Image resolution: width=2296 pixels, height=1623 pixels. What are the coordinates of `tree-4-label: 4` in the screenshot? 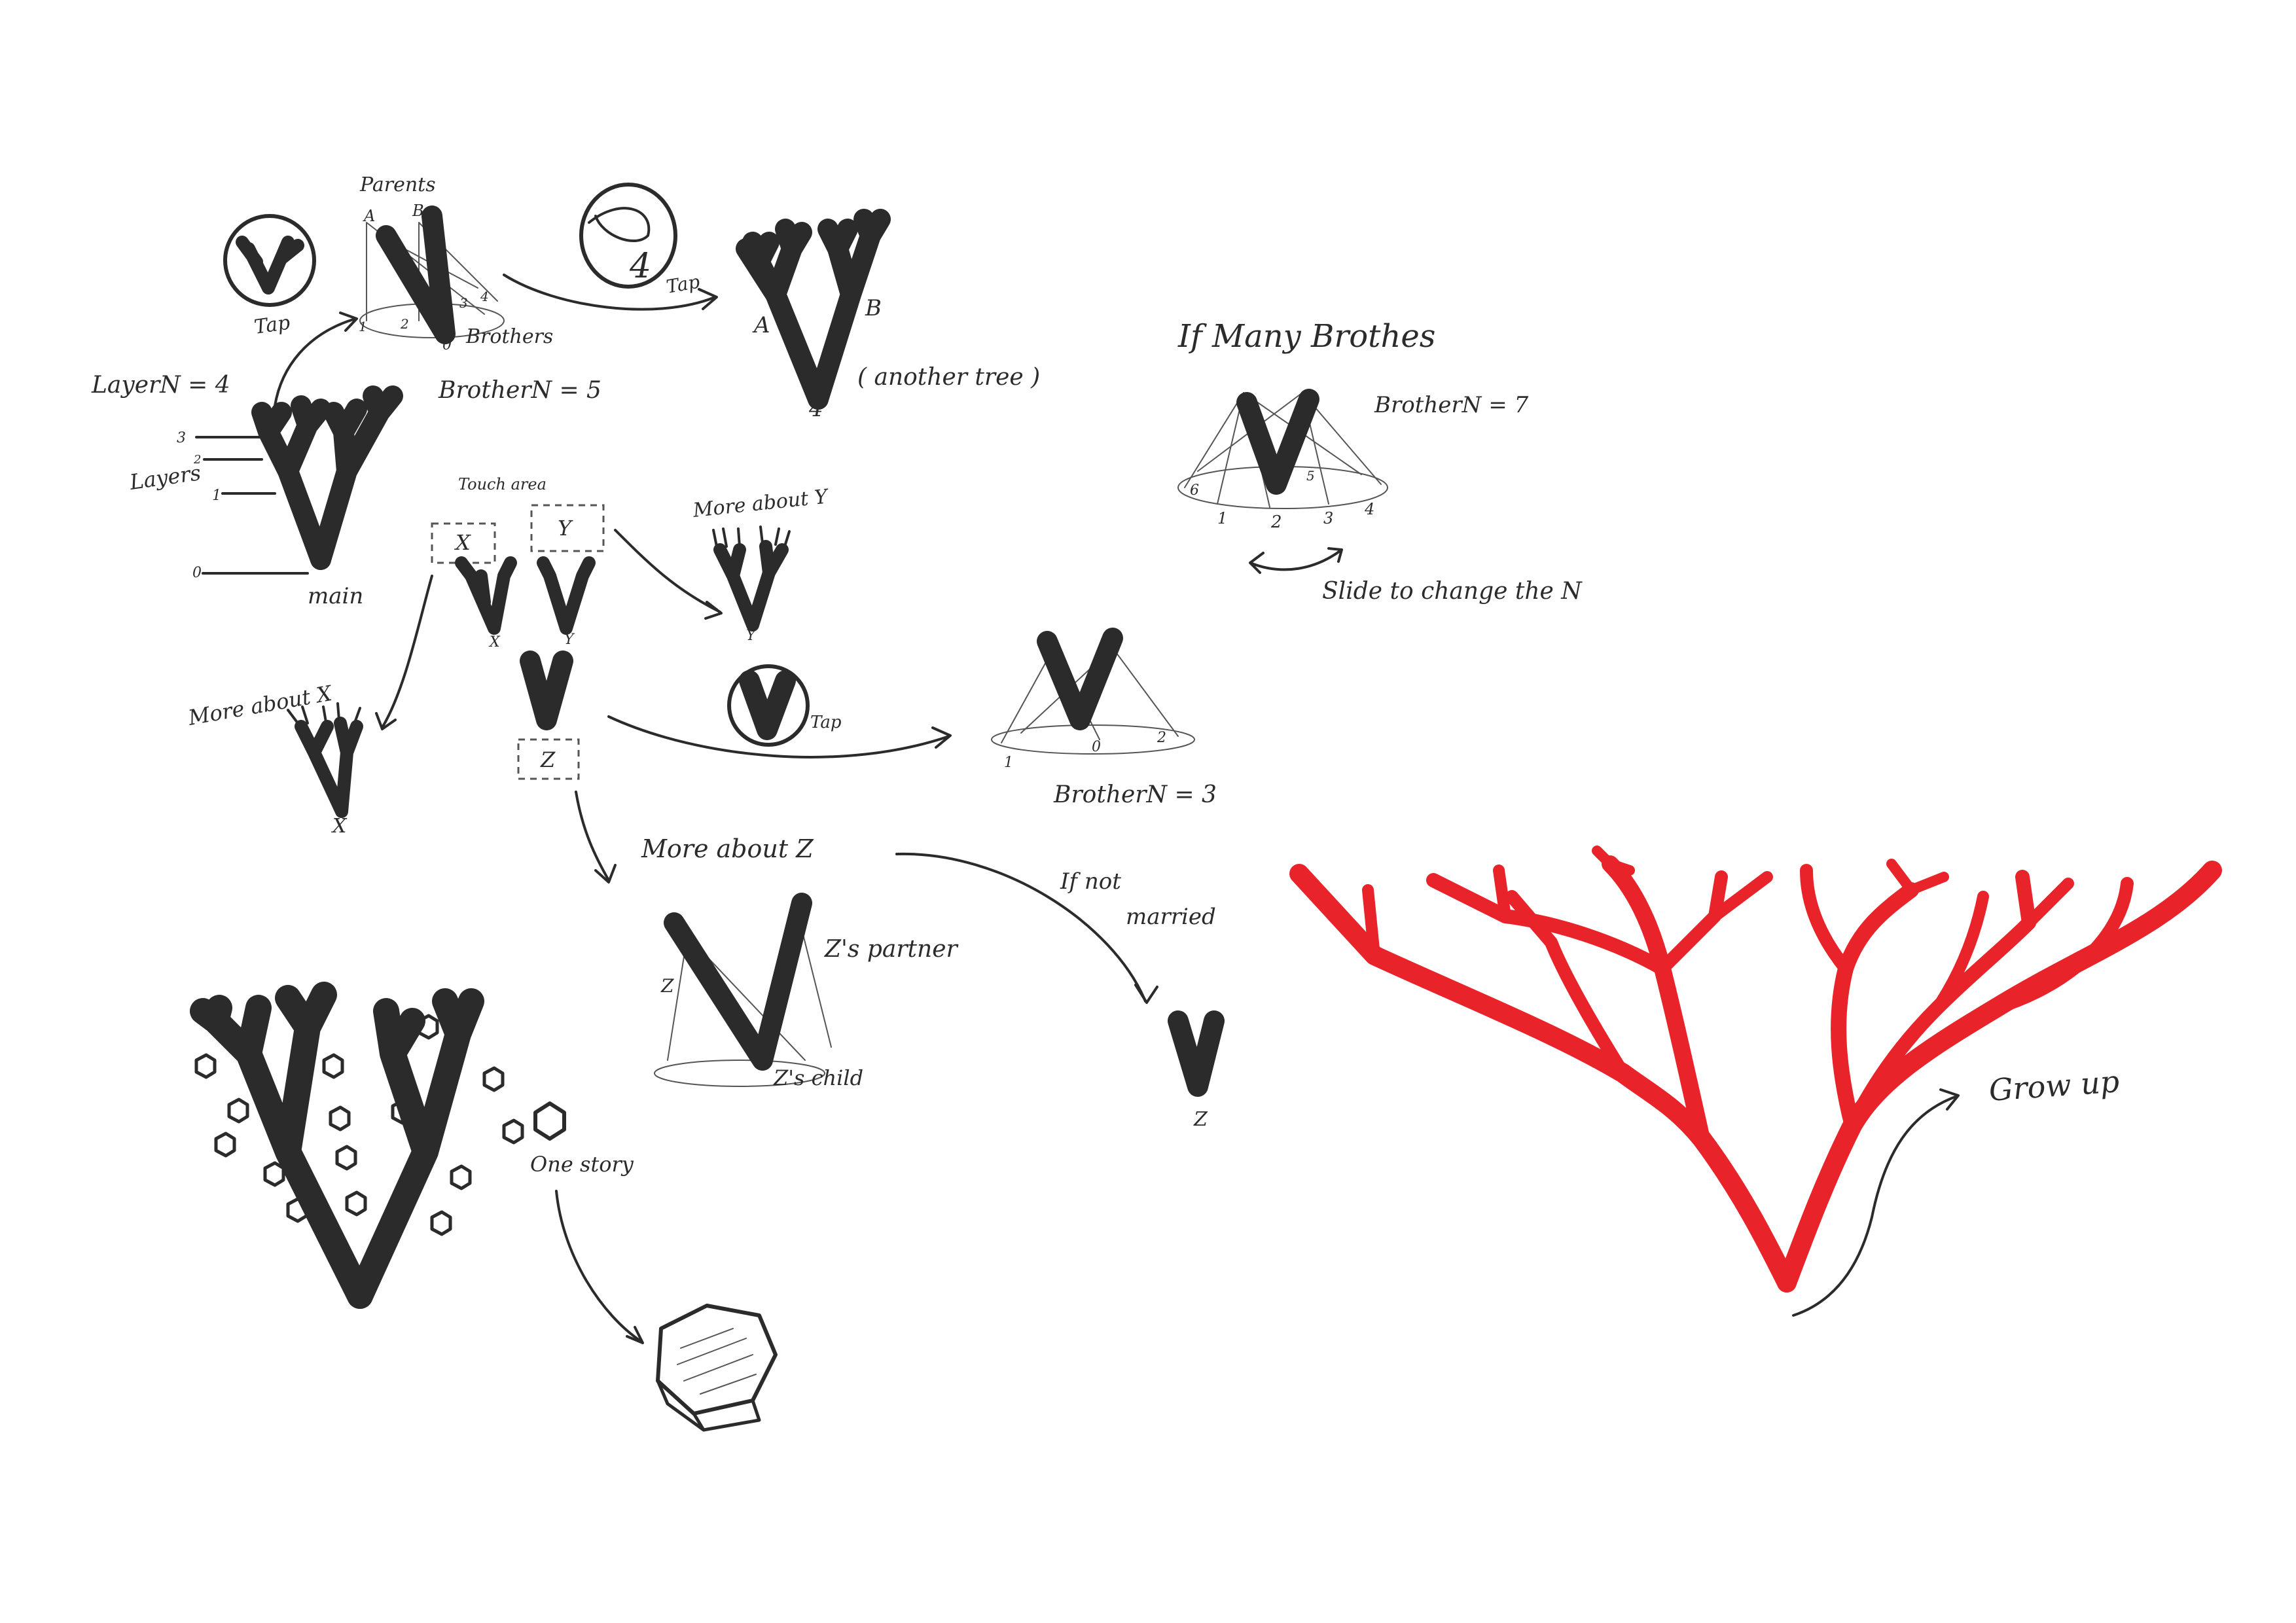 It's located at (815, 409).